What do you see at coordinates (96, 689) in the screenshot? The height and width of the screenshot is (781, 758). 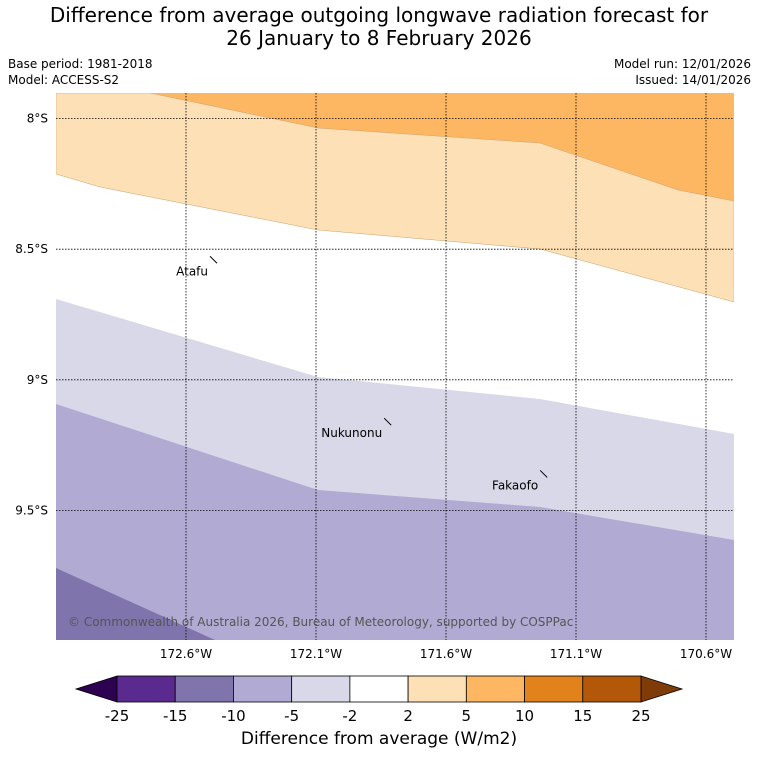 I see `colorbar-under-extend` at bounding box center [96, 689].